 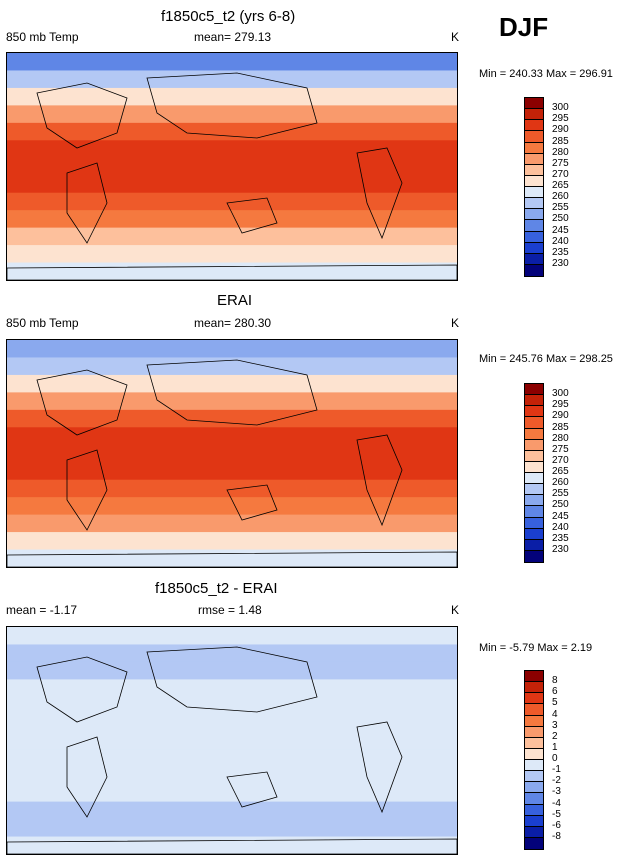 What do you see at coordinates (560, 438) in the screenshot?
I see `colorbar-label: 280` at bounding box center [560, 438].